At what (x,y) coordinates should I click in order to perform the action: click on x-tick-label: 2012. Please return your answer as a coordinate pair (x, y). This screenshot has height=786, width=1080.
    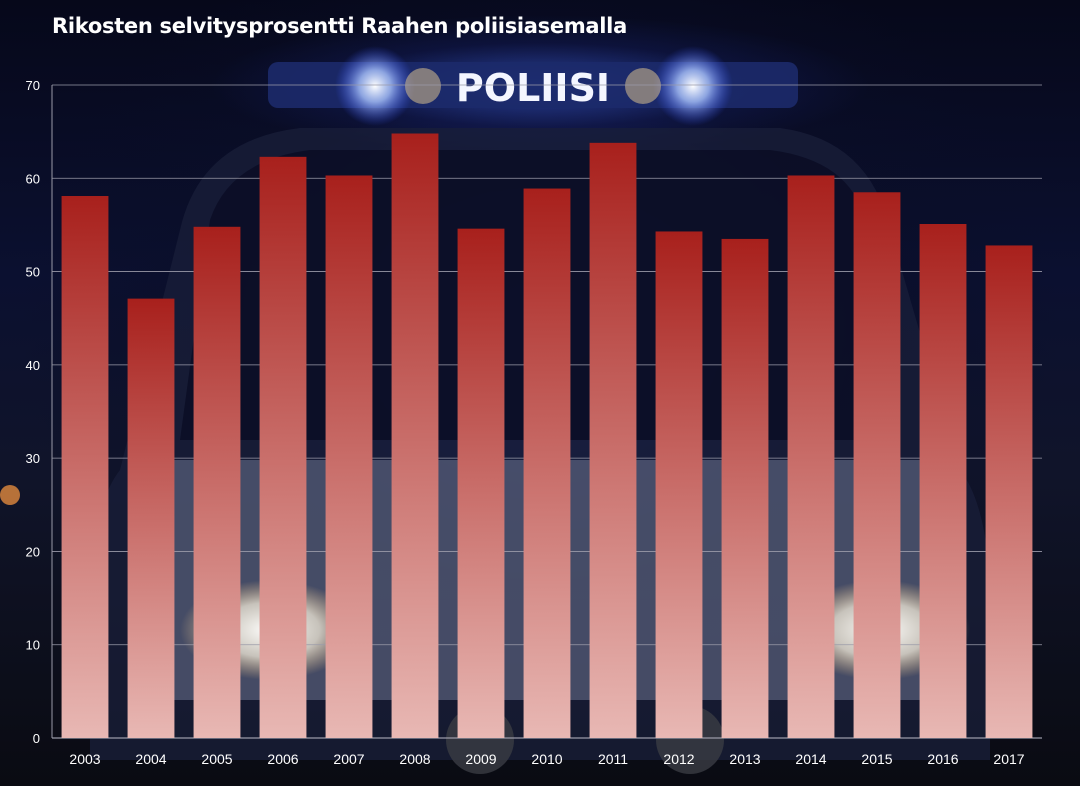
    Looking at the image, I should click on (678, 759).